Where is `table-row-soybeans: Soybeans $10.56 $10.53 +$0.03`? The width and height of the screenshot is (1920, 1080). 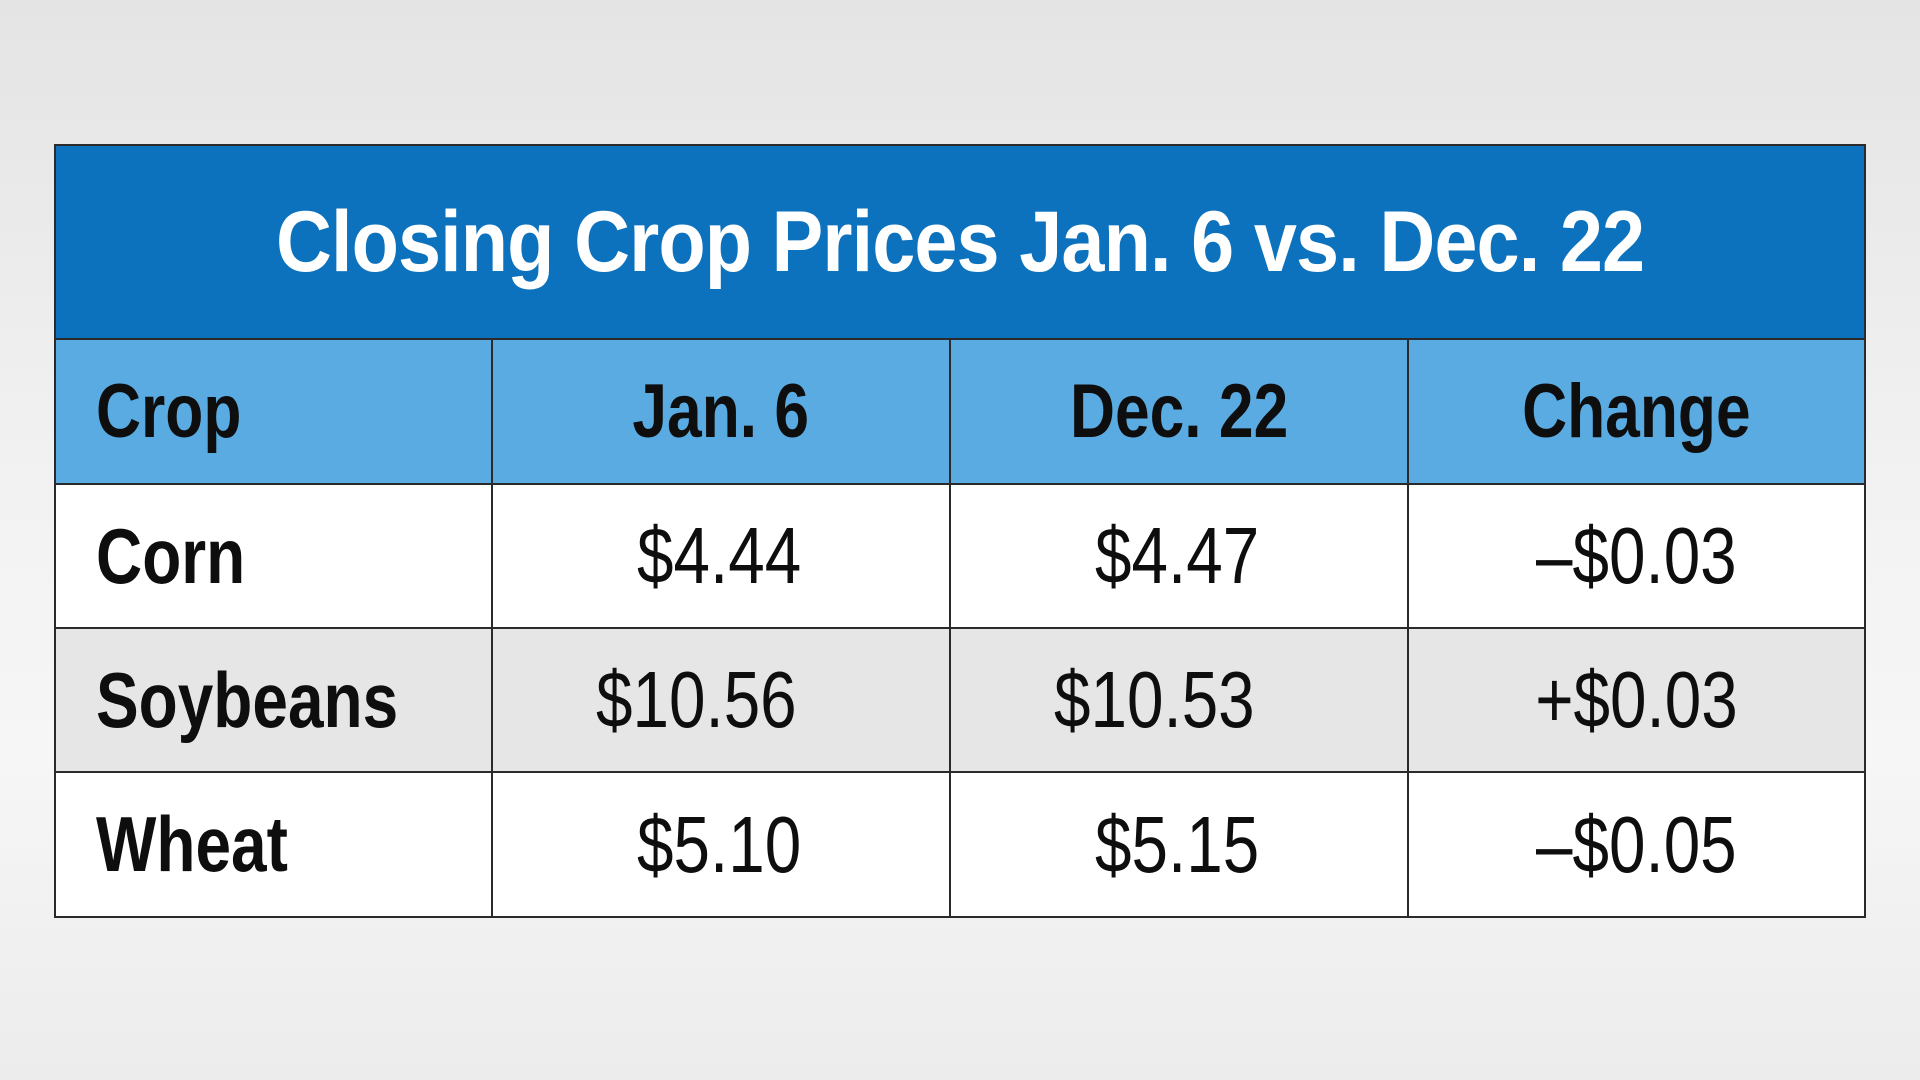 table-row-soybeans: Soybeans $10.56 $10.53 +$0.03 is located at coordinates (960, 699).